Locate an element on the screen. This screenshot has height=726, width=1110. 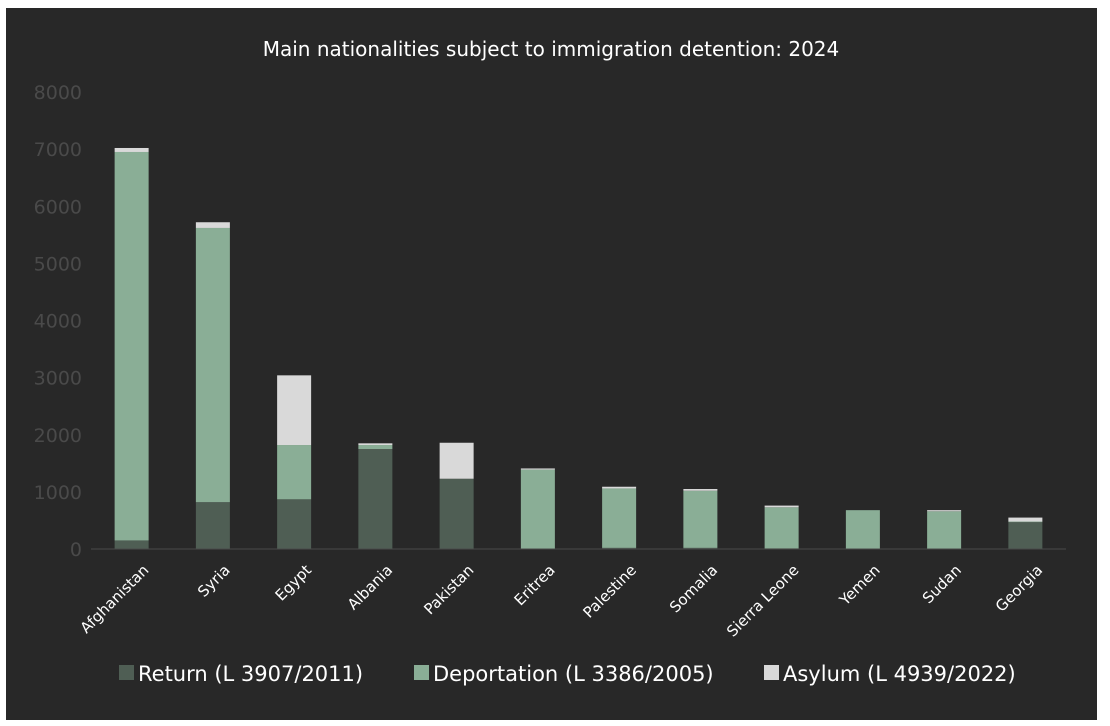
x-tick-label: Georgia is located at coordinates (1019, 588).